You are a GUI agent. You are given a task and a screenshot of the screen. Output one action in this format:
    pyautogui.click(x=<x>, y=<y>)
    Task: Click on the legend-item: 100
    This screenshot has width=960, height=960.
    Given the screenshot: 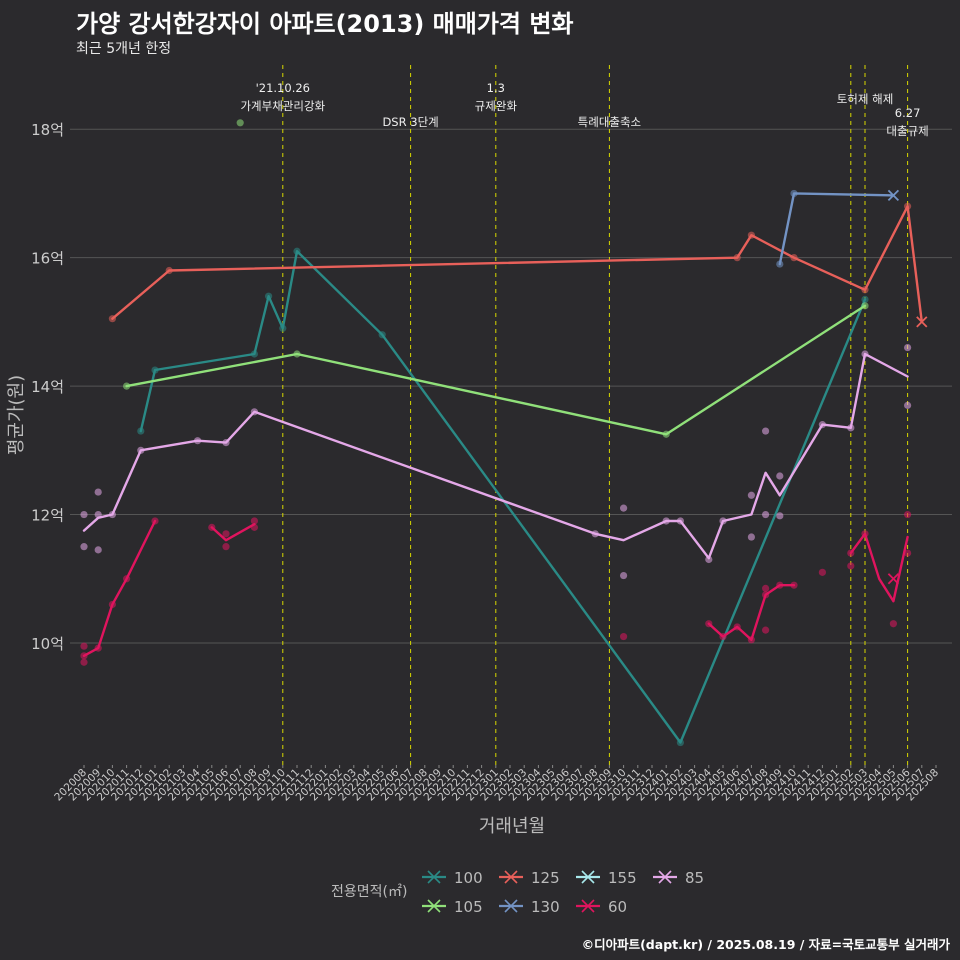 What is the action you would take?
    pyautogui.click(x=452, y=878)
    